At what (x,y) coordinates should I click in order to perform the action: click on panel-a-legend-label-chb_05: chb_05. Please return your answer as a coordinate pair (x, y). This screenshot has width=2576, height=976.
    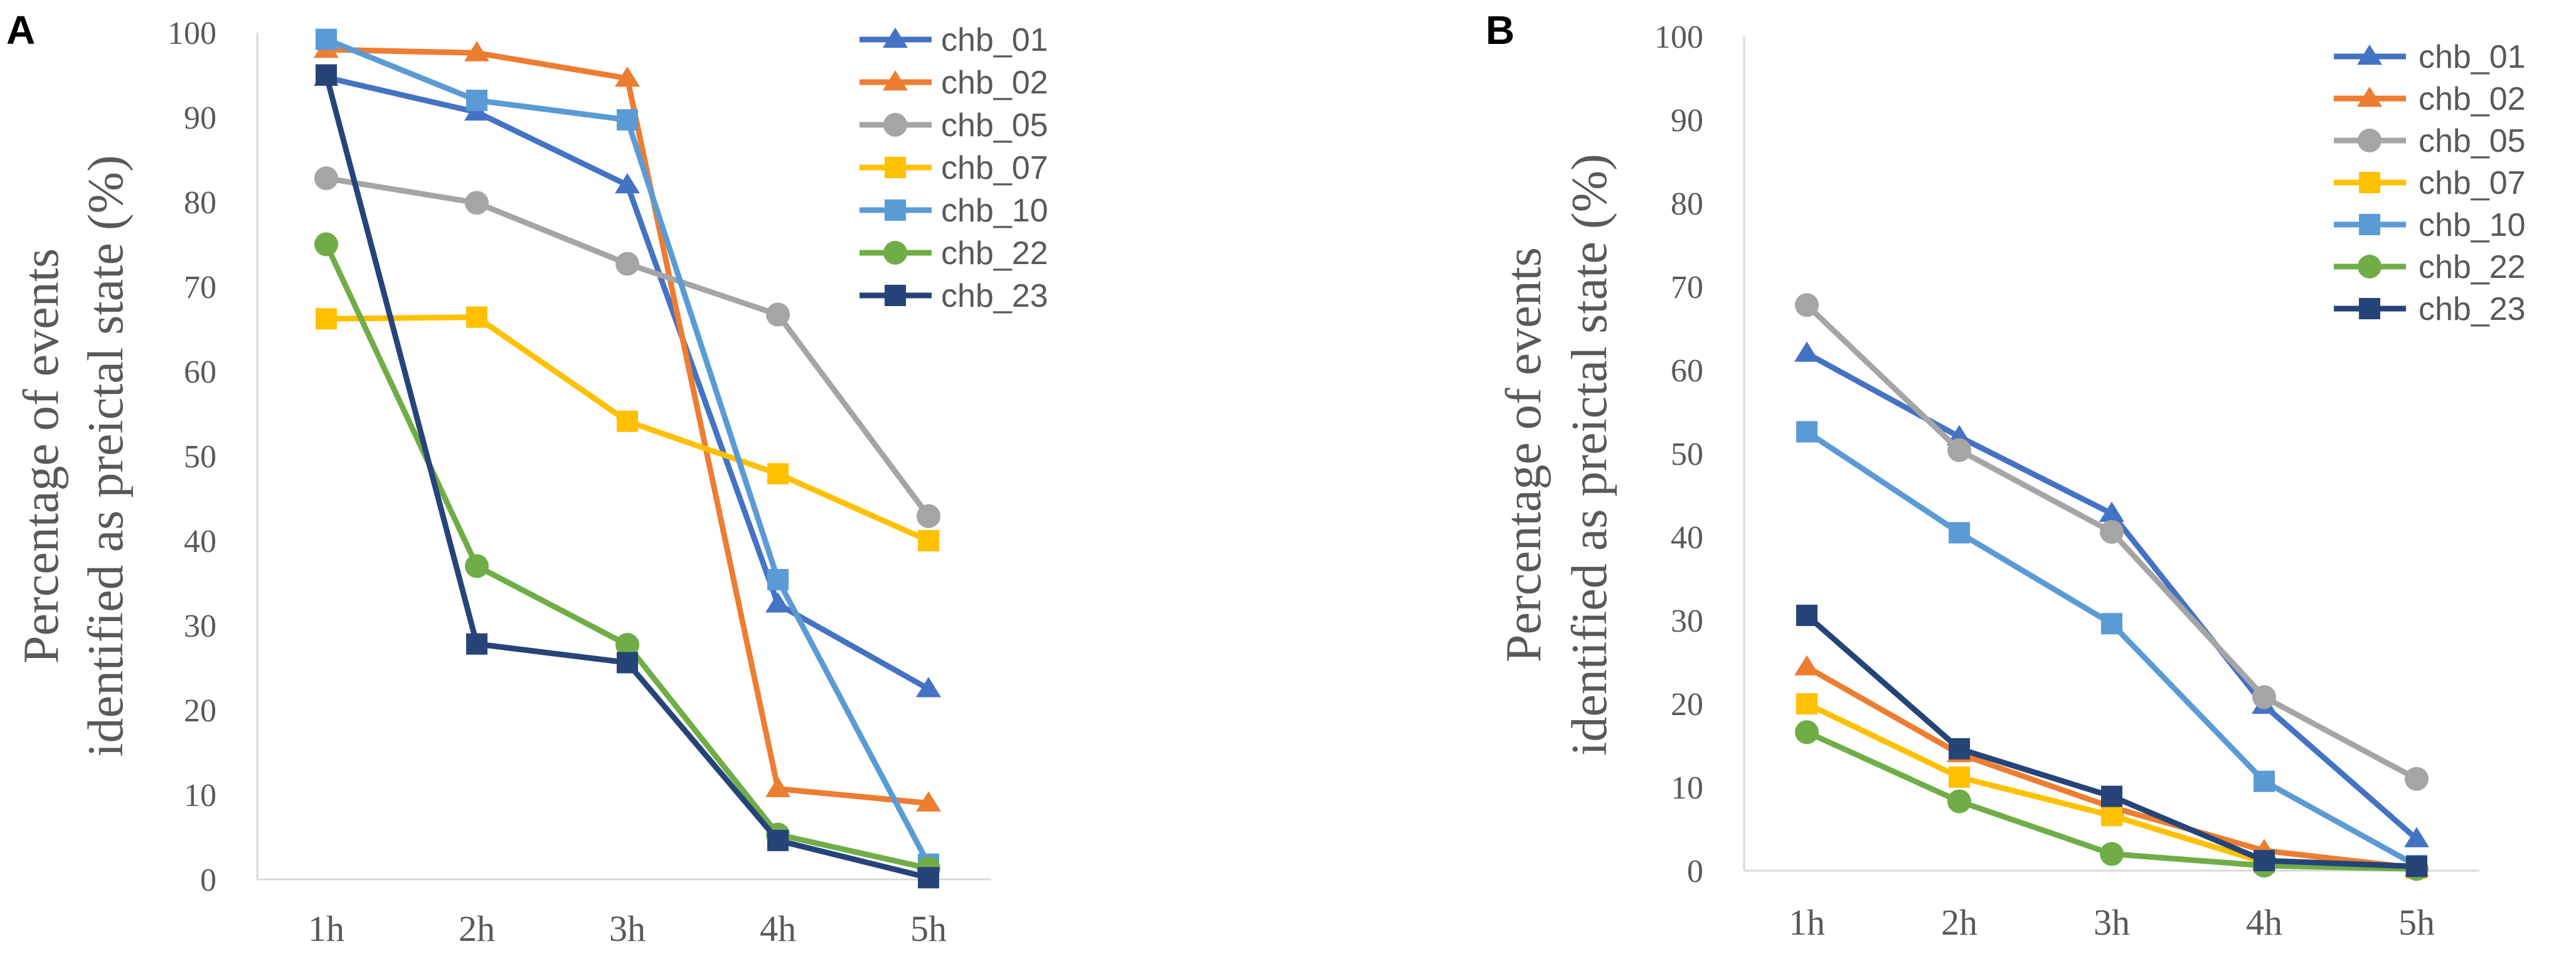
    Looking at the image, I should click on (994, 125).